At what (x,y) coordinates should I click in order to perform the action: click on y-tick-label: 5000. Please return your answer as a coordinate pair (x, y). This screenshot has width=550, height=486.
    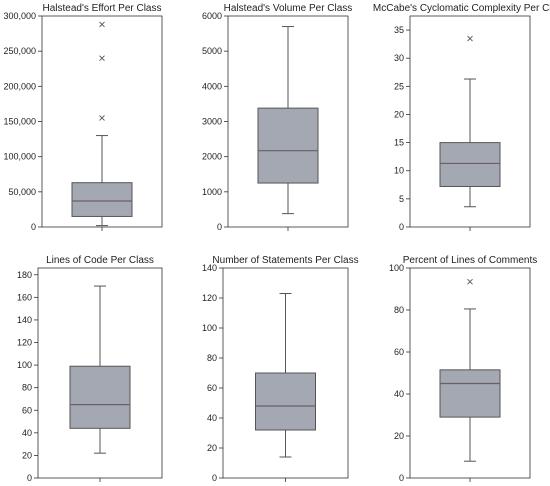
    Looking at the image, I should click on (212, 51).